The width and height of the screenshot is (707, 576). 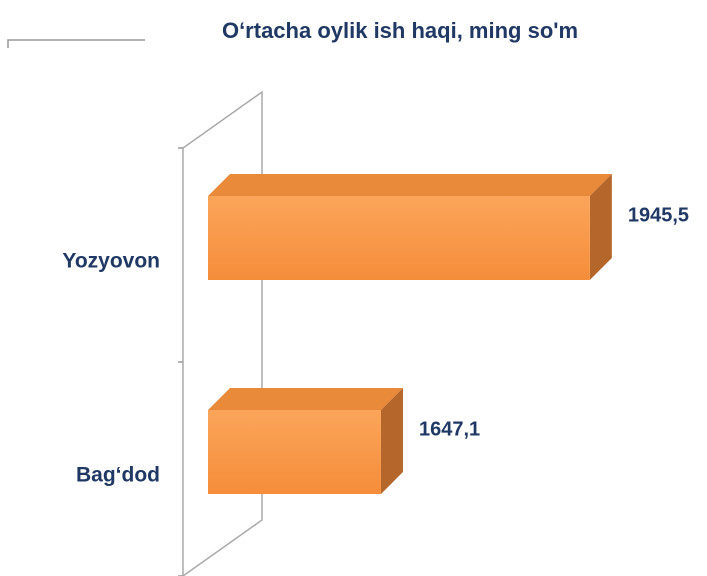 What do you see at coordinates (449, 429) in the screenshot?
I see `data-label: 1647,1` at bounding box center [449, 429].